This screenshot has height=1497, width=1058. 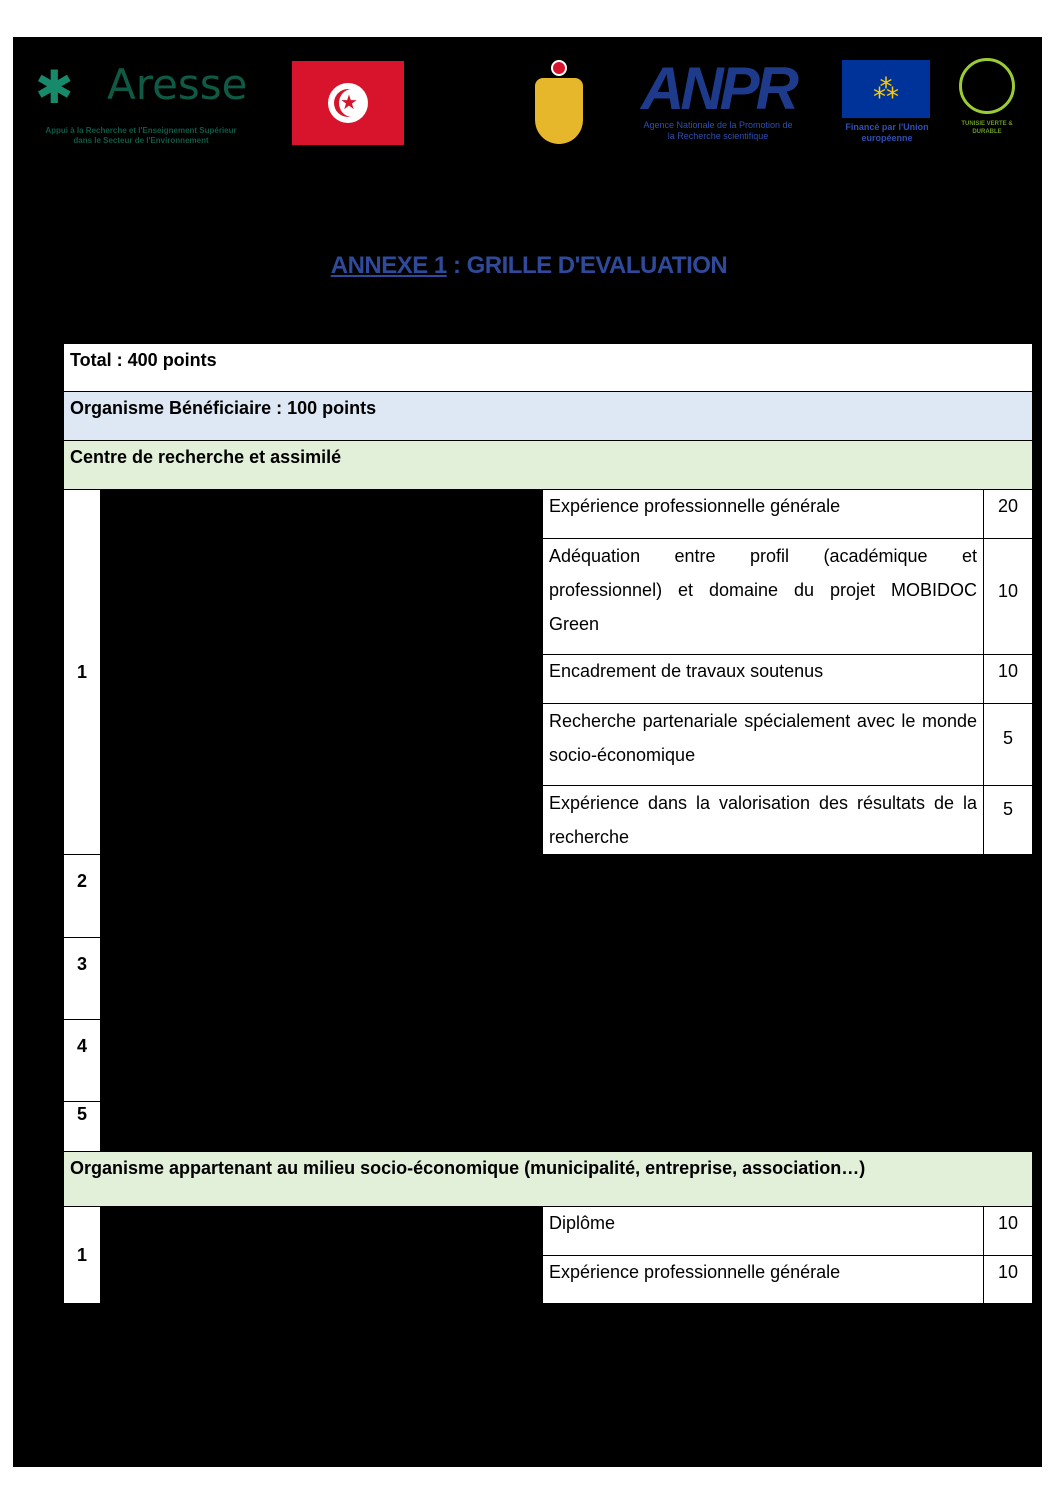 I want to click on criterion: Diplôme, so click(x=763, y=1231).